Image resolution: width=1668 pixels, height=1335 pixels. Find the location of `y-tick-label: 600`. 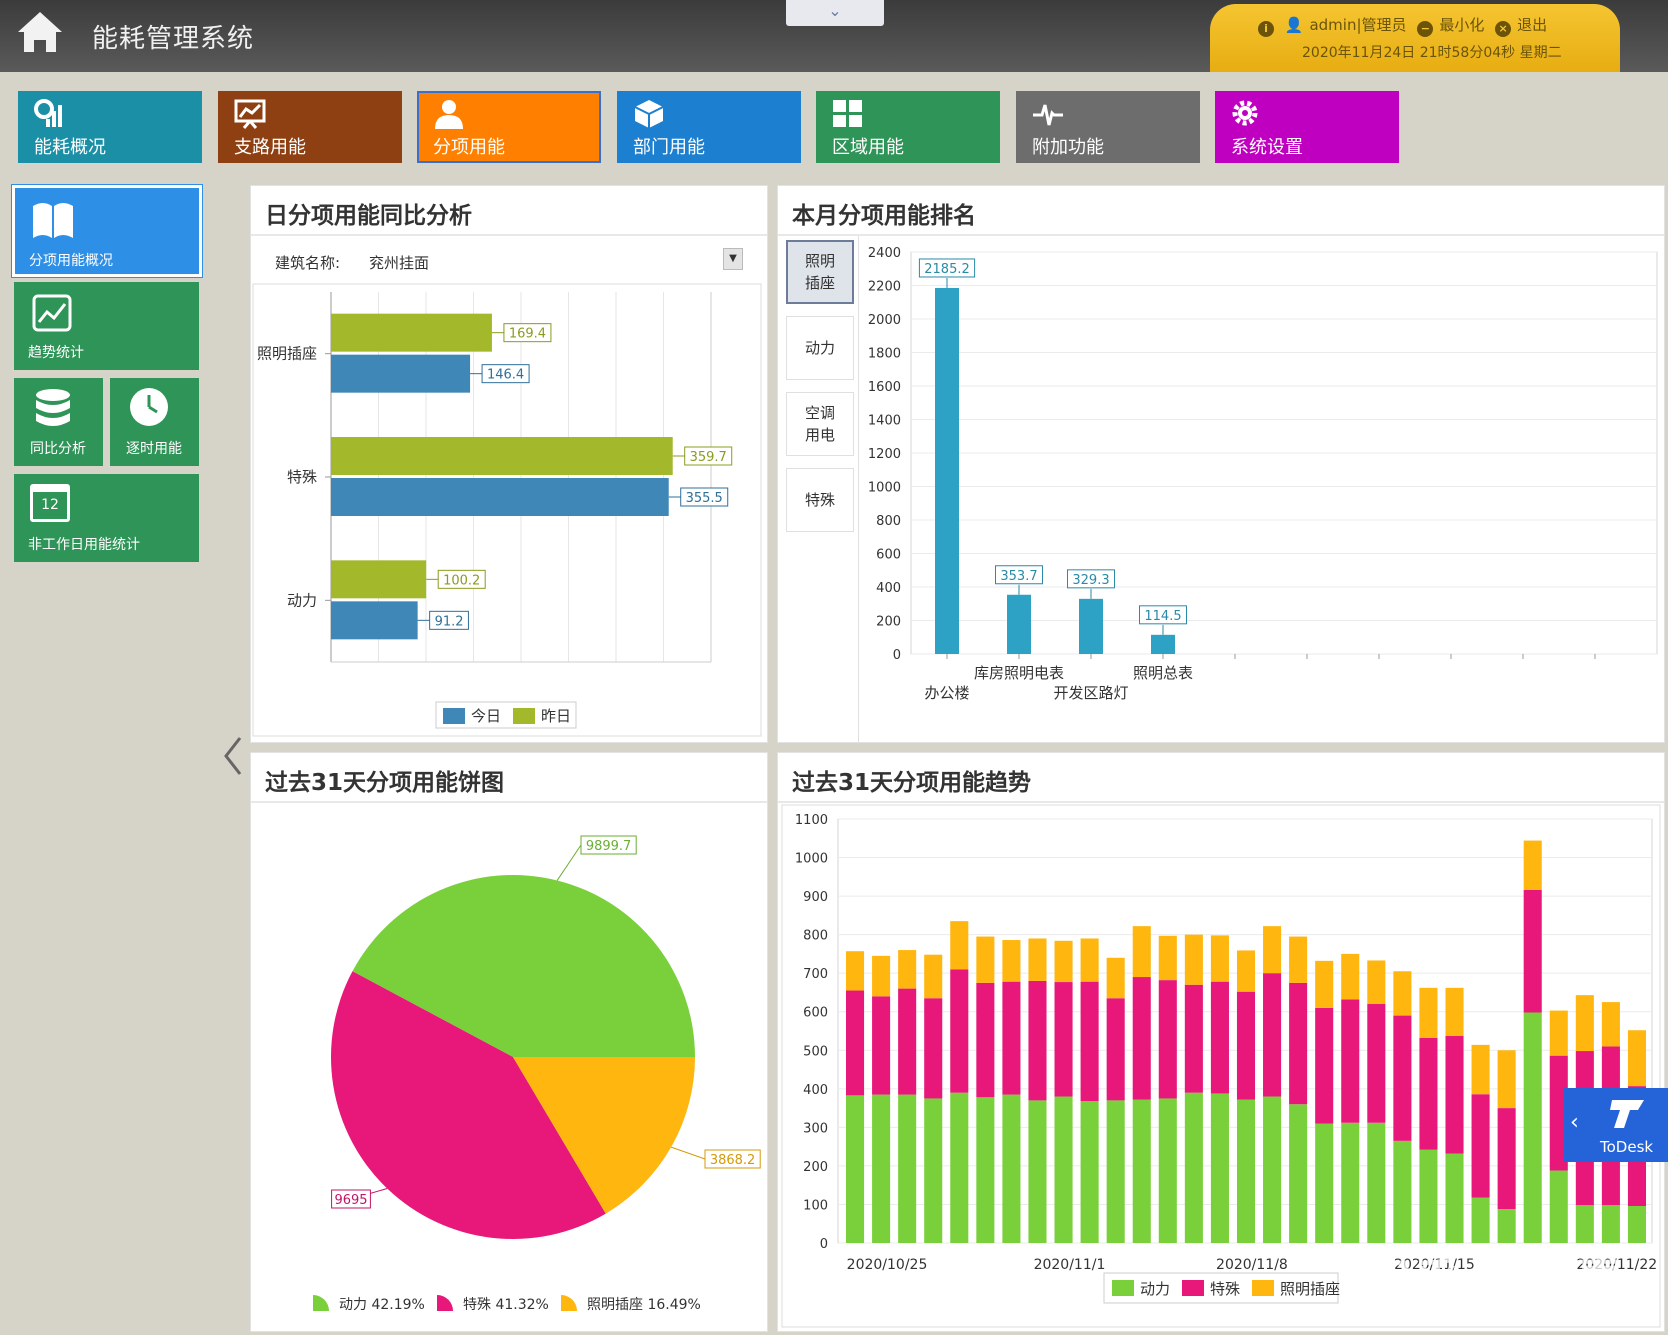

y-tick-label: 600 is located at coordinates (815, 1013).